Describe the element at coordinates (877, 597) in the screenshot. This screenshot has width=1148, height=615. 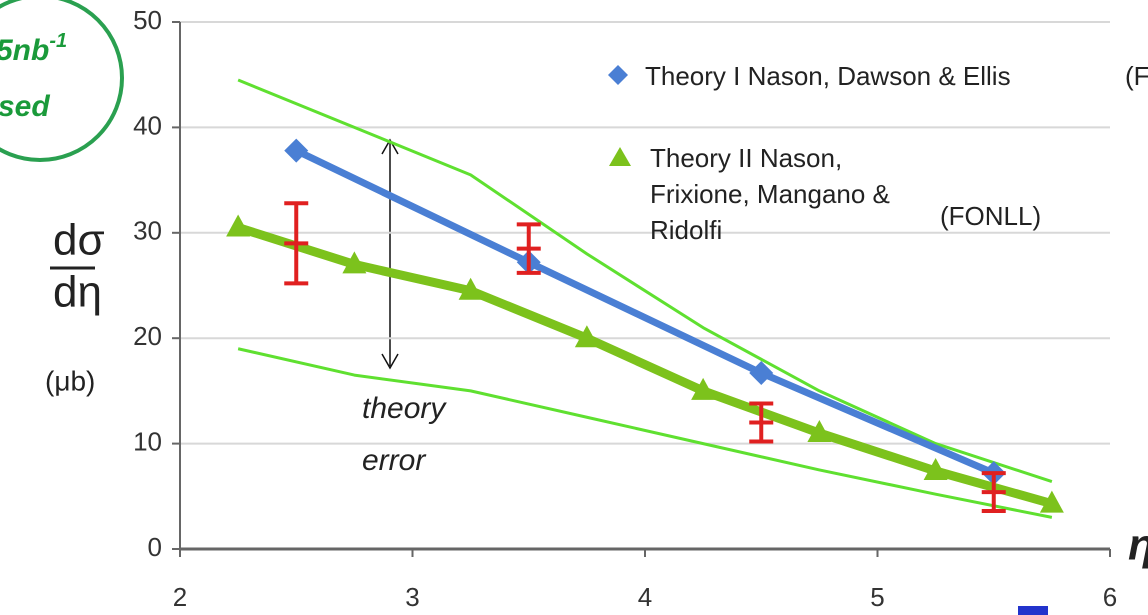
I see `x-tick-label: 5` at that location.